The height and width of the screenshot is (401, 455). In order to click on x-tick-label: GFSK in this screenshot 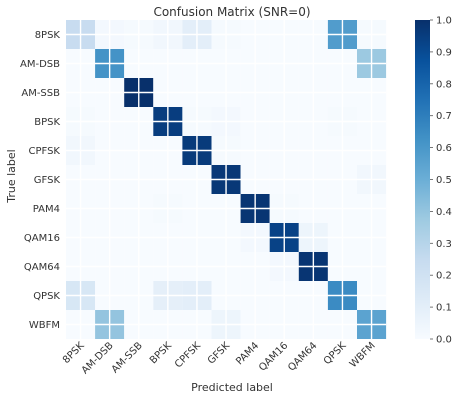, I will do `click(219, 353)`.